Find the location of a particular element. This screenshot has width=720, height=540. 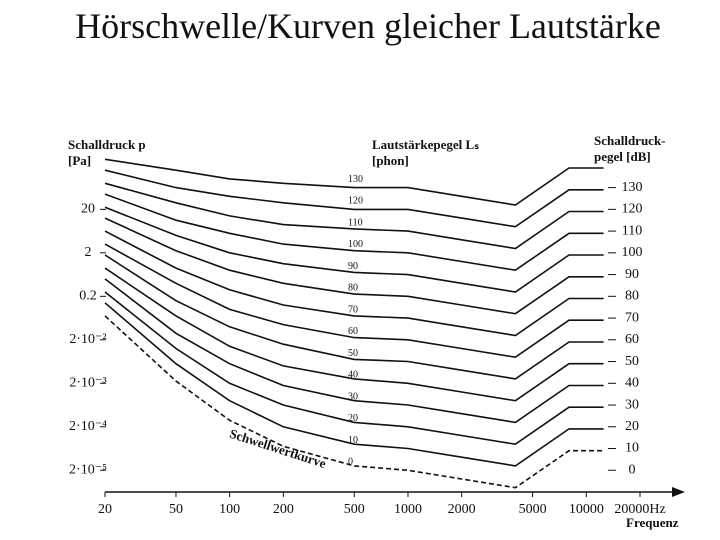

curve-label: 60 is located at coordinates (353, 331).